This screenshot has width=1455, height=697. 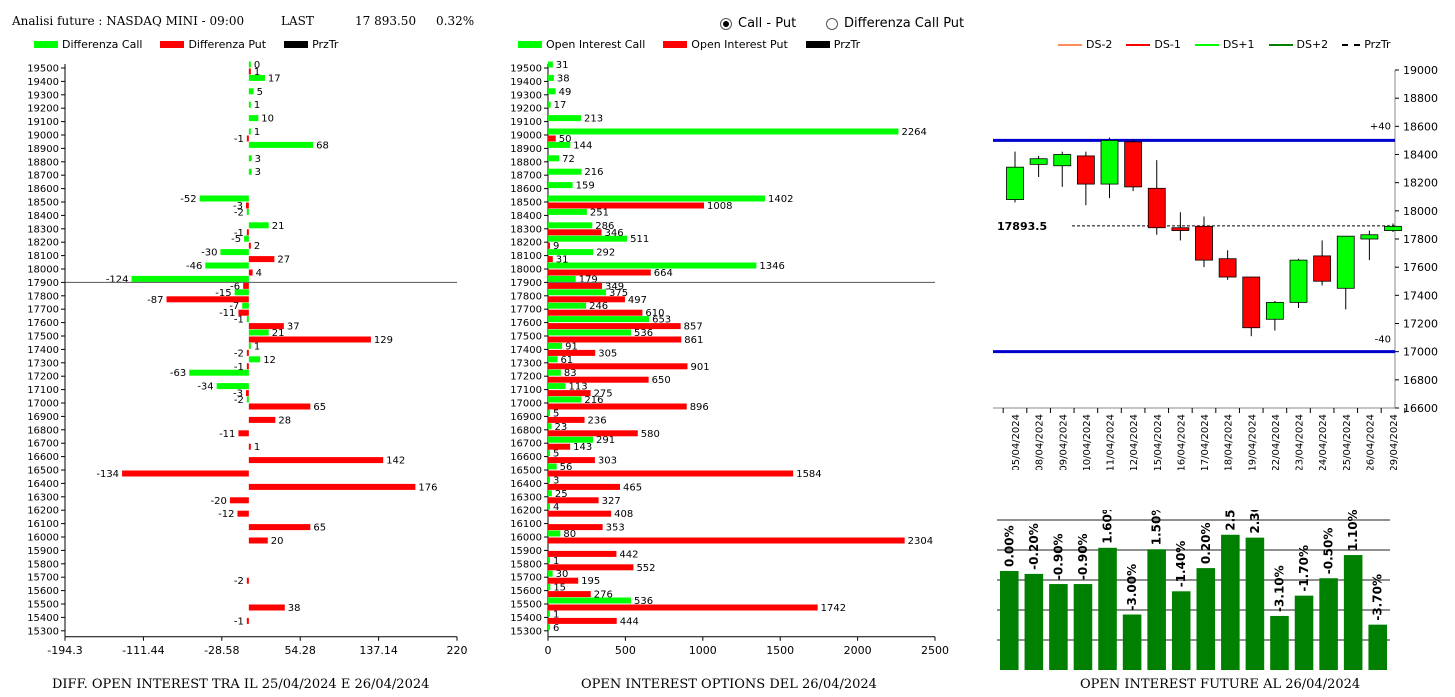 What do you see at coordinates (643, 601) in the screenshot?
I see `bar-value-label: 536` at bounding box center [643, 601].